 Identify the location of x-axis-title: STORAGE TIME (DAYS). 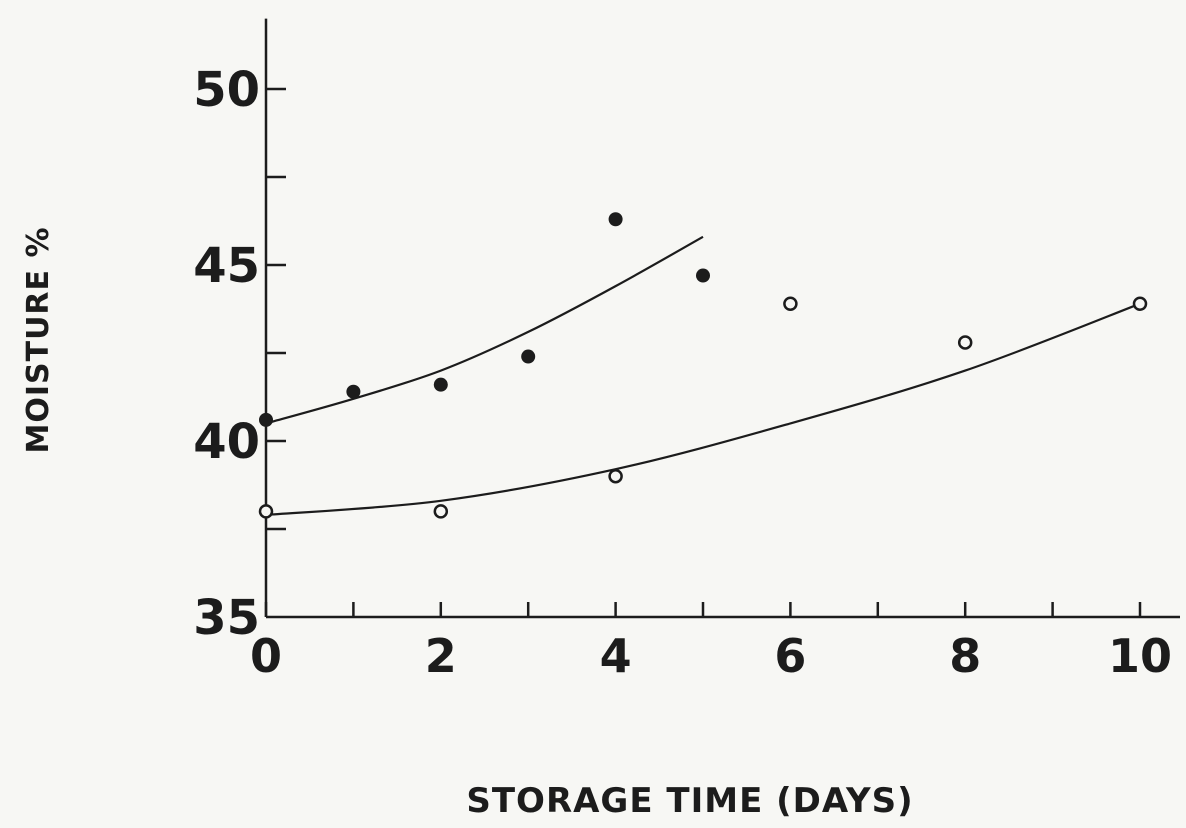
(689, 801).